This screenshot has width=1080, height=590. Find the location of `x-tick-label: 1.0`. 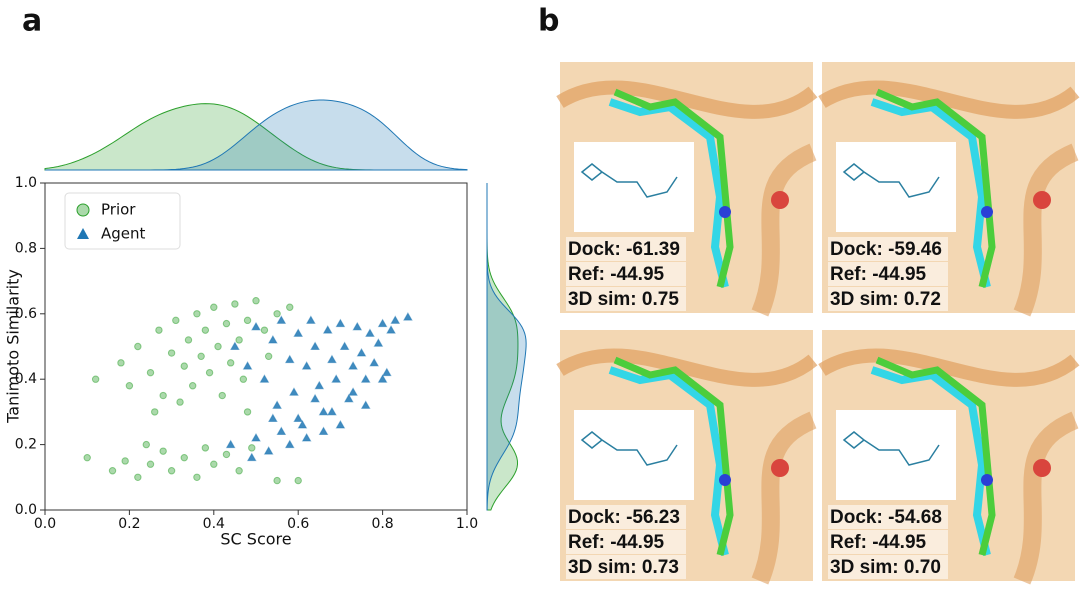

x-tick-label: 1.0 is located at coordinates (467, 524).